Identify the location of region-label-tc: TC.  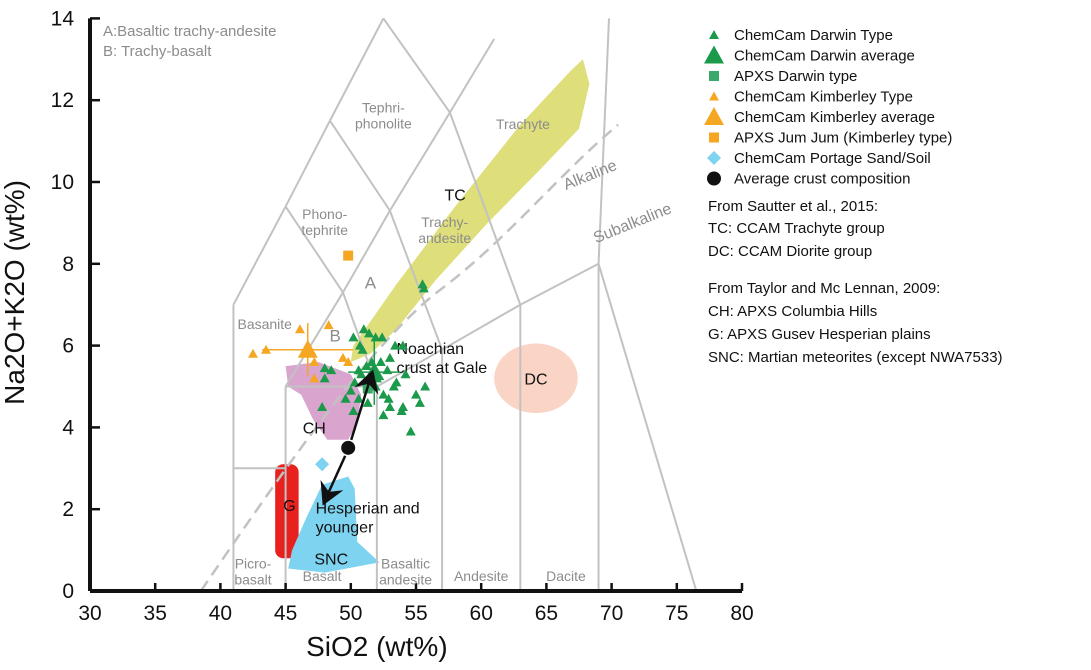
(454, 195).